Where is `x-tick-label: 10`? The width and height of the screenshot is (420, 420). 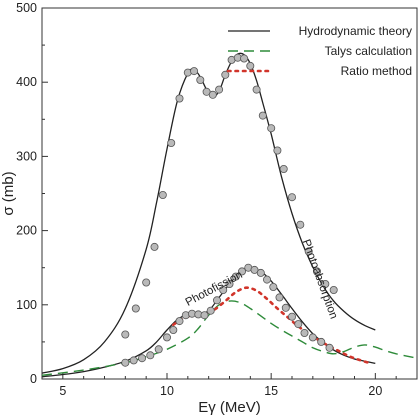
x-tick-label: 10 is located at coordinates (167, 391).